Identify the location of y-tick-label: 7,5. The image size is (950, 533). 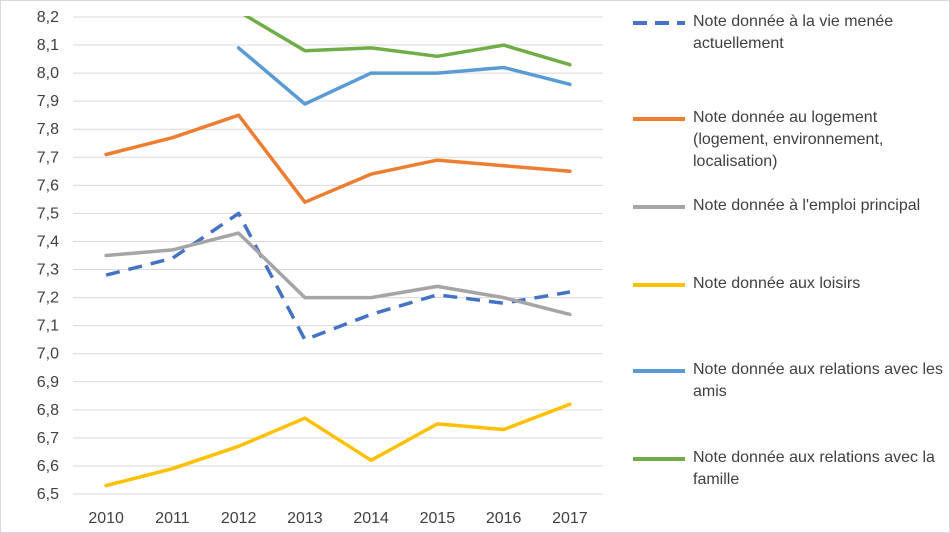
(48, 213).